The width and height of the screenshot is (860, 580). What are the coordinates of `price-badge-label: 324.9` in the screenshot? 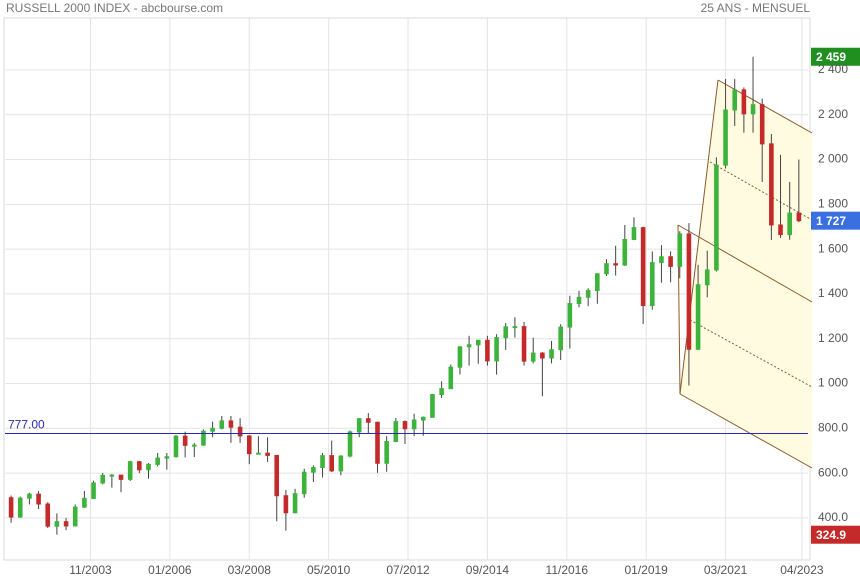 It's located at (831, 535).